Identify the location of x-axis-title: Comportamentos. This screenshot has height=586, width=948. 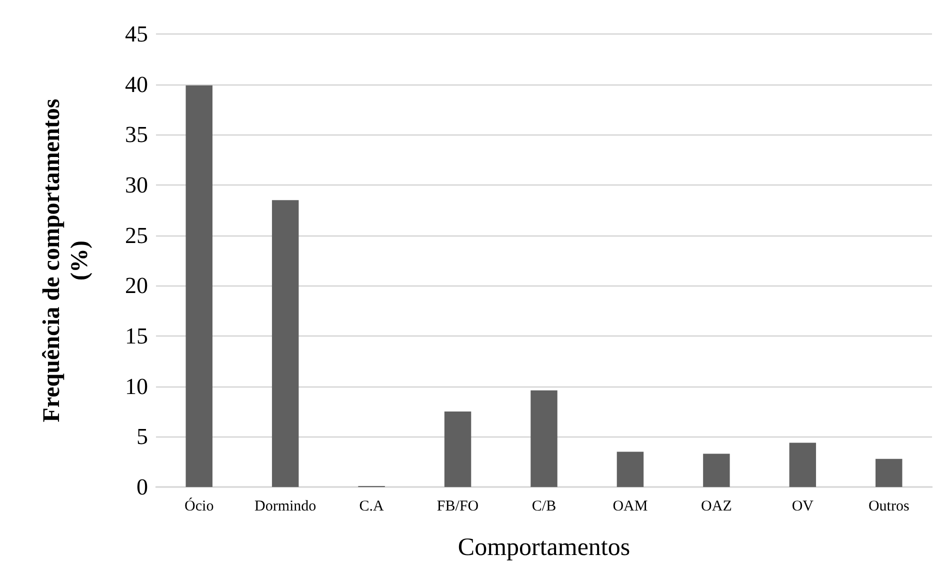
(544, 547).